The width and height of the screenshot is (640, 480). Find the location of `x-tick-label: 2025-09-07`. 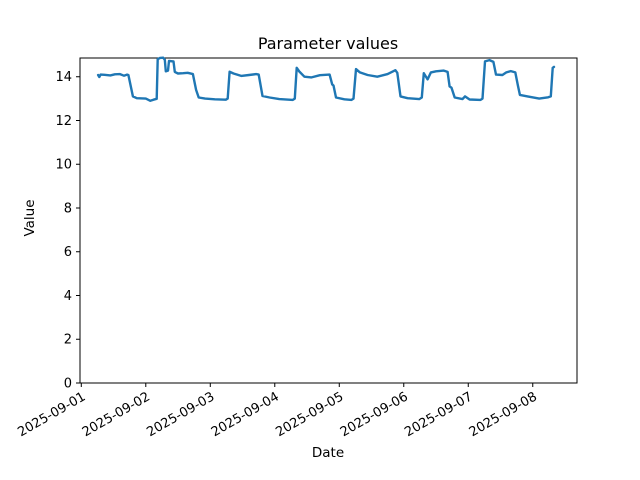

x-tick-label: 2025-09-07 is located at coordinates (438, 414).